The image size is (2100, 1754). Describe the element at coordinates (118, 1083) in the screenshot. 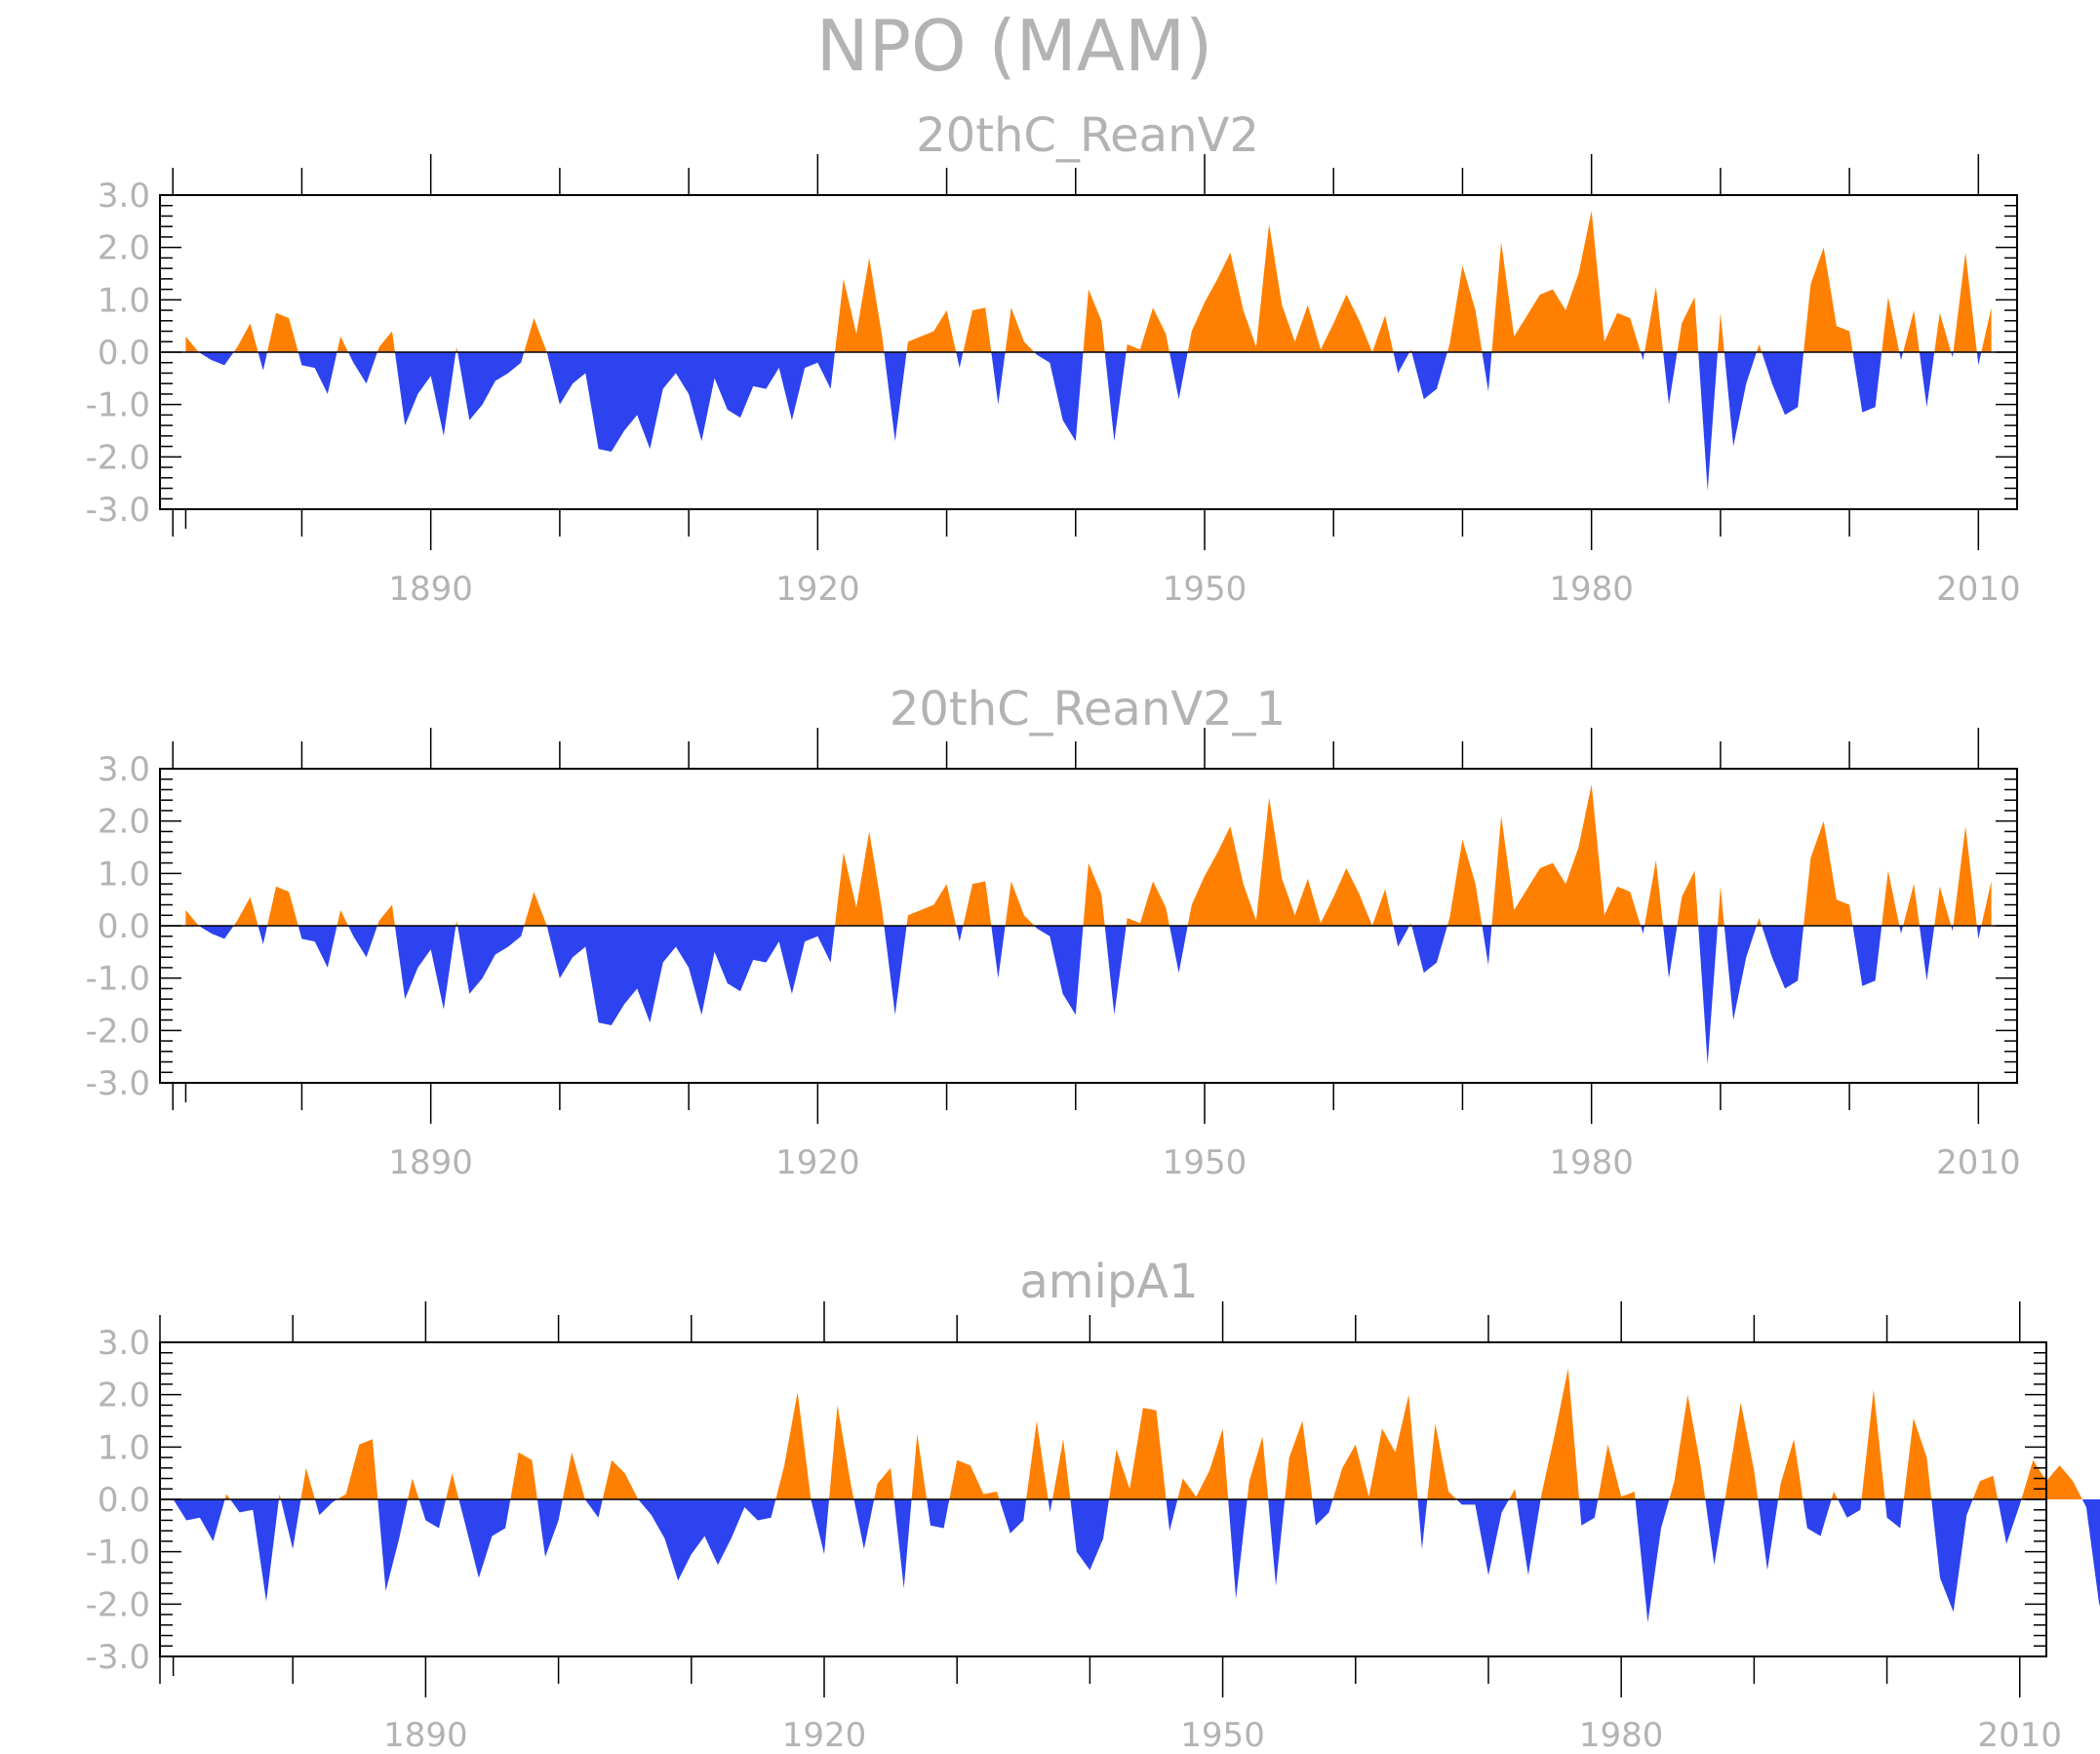

I see `panel-2-ytick-label: -3.0` at that location.